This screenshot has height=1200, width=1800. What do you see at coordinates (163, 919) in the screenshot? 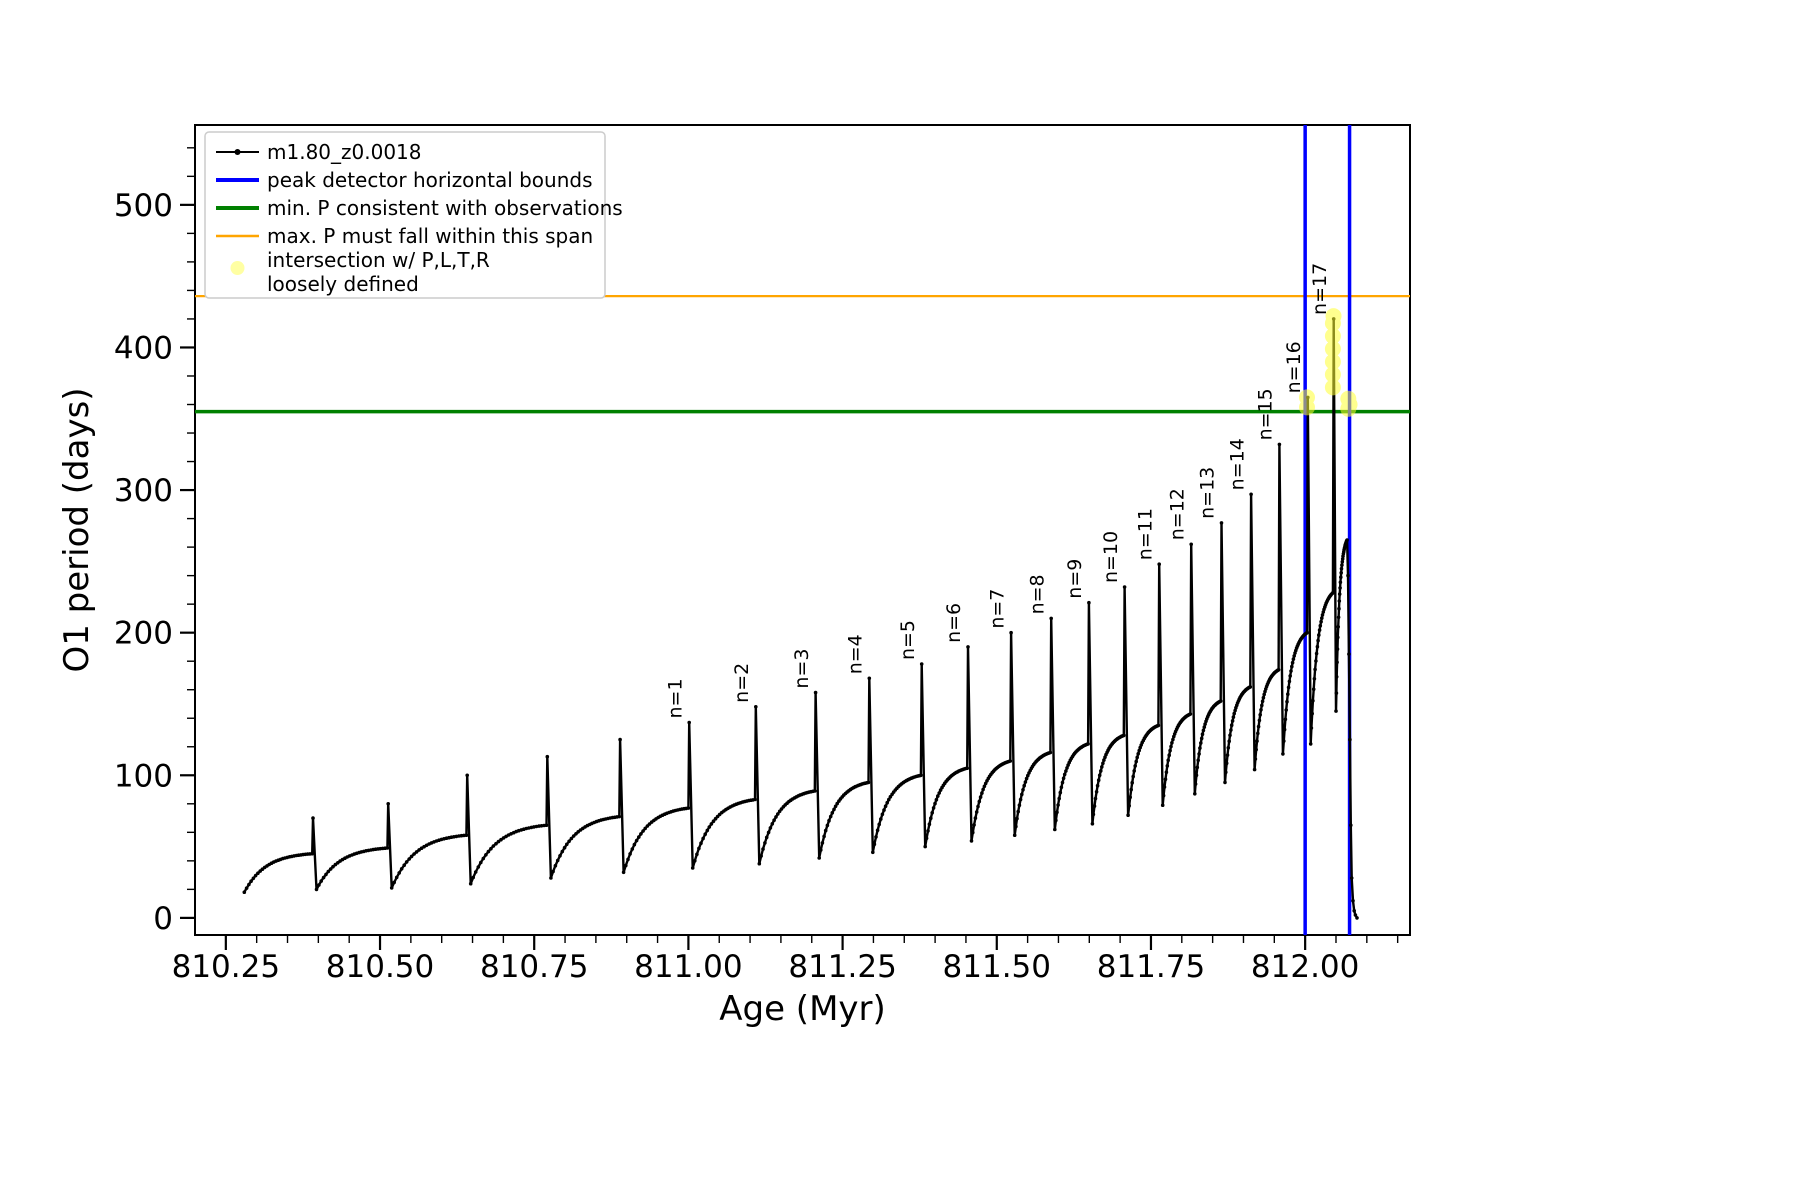
I see `y-tick-label: 0` at bounding box center [163, 919].